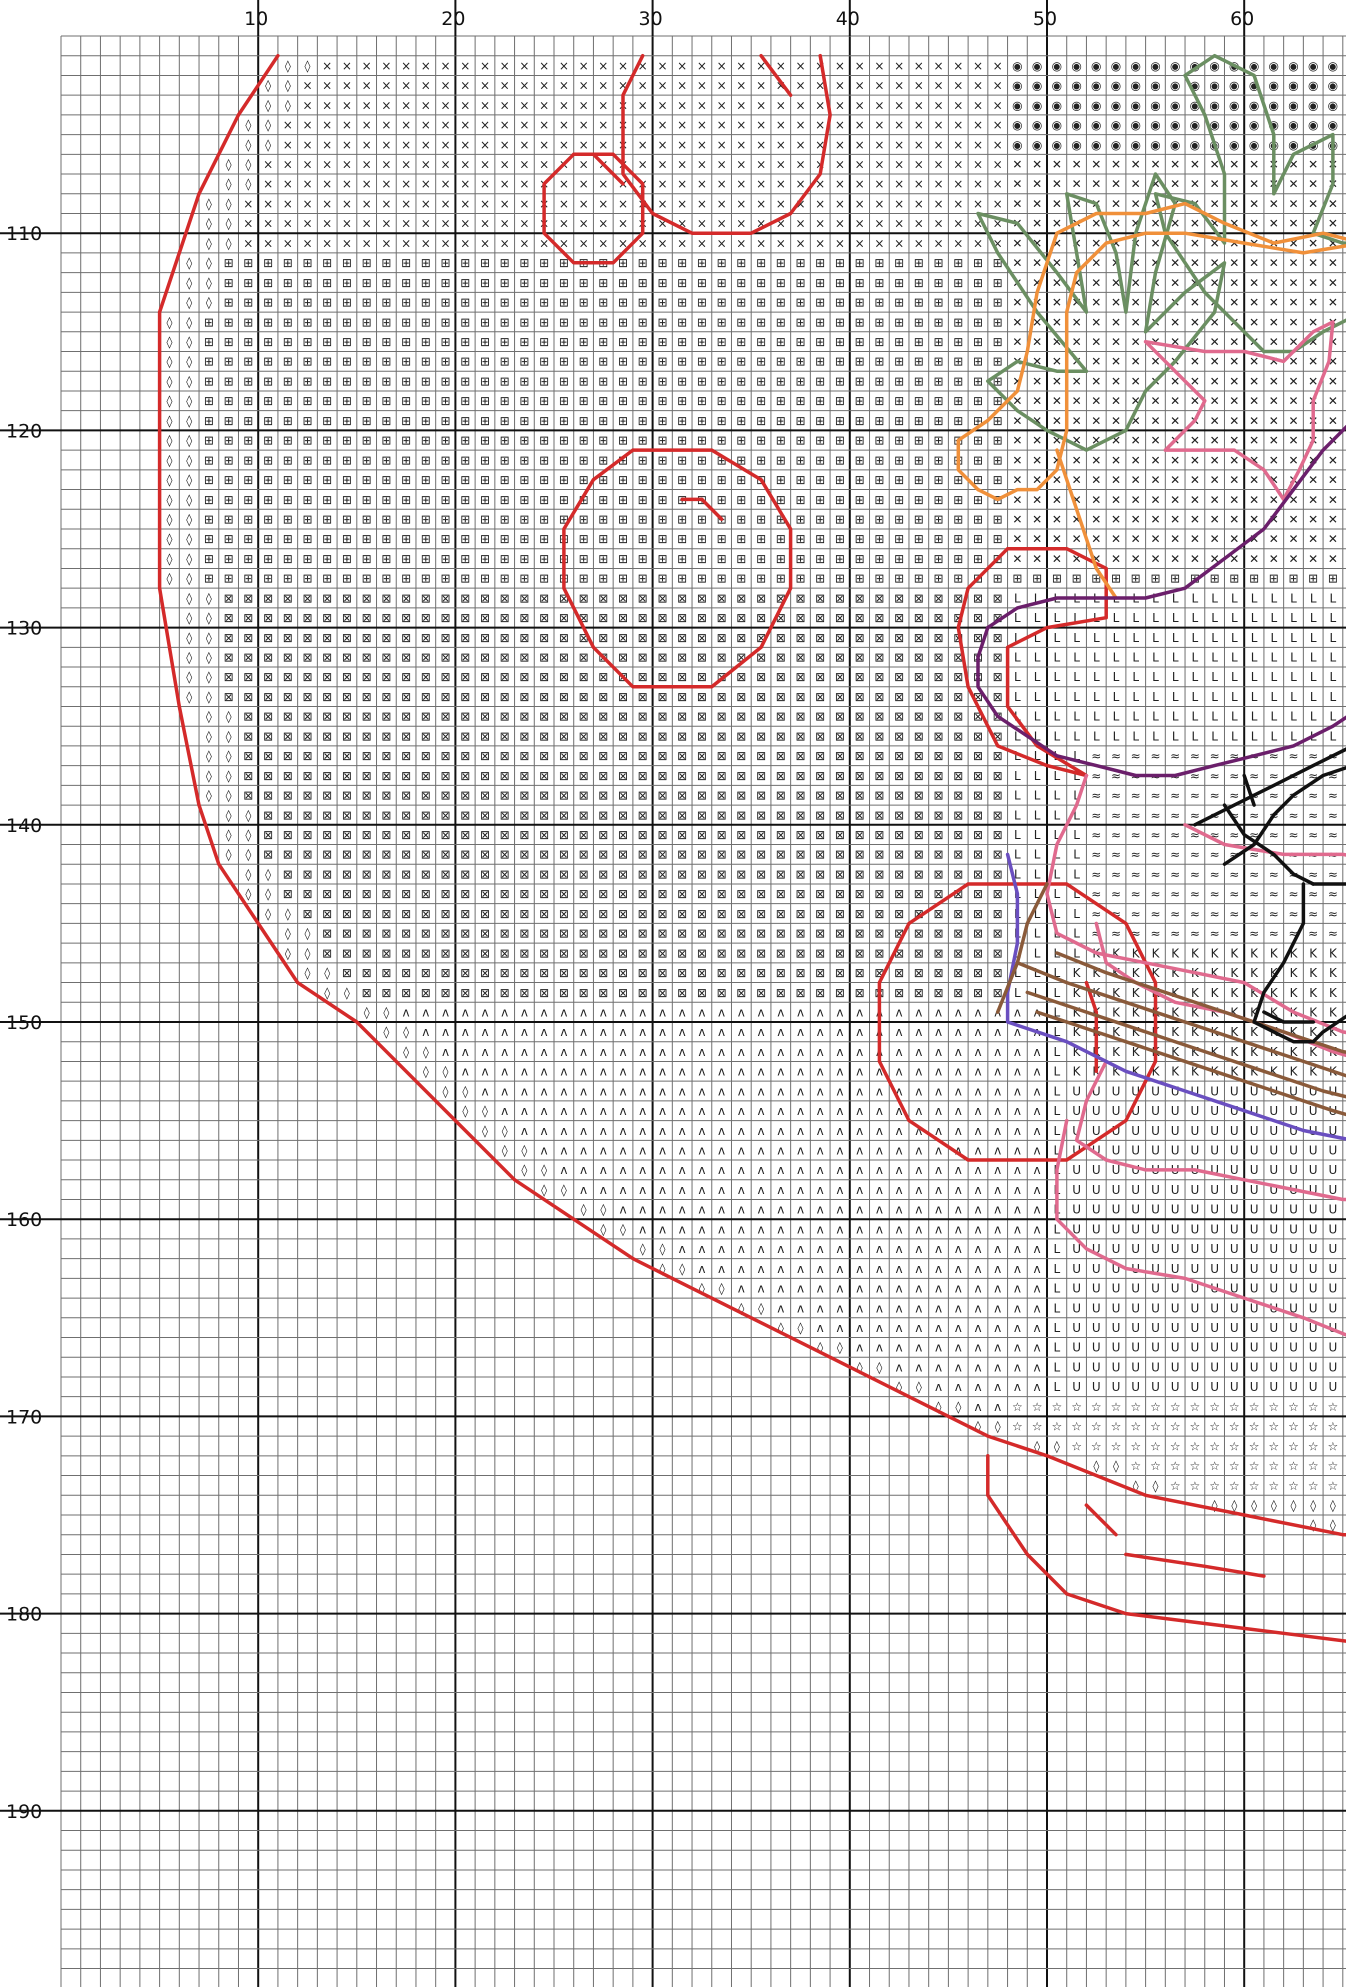  What do you see at coordinates (256, 19) in the screenshot?
I see `column-label-10: 10` at bounding box center [256, 19].